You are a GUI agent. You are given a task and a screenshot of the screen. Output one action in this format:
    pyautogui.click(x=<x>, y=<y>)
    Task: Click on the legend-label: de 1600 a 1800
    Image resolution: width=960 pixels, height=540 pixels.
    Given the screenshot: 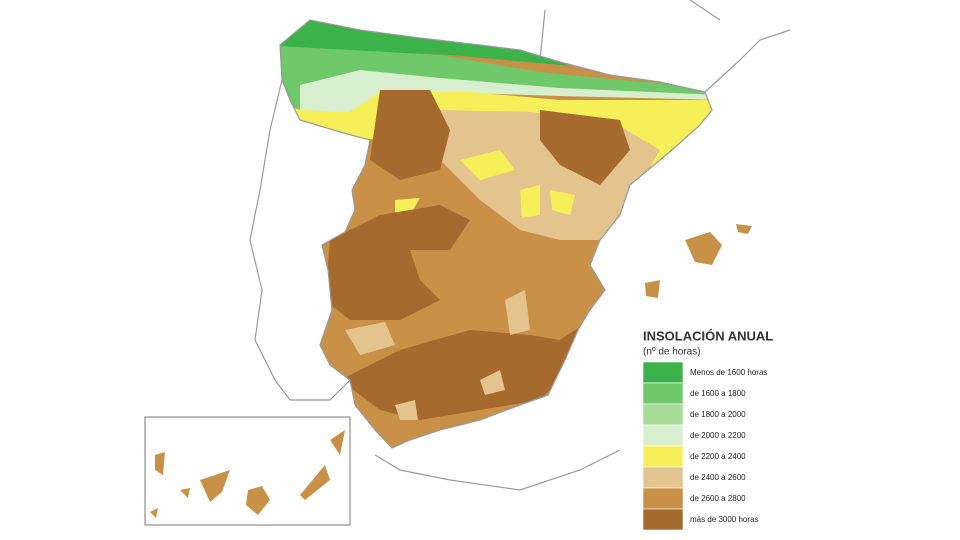 What is the action you would take?
    pyautogui.click(x=718, y=393)
    